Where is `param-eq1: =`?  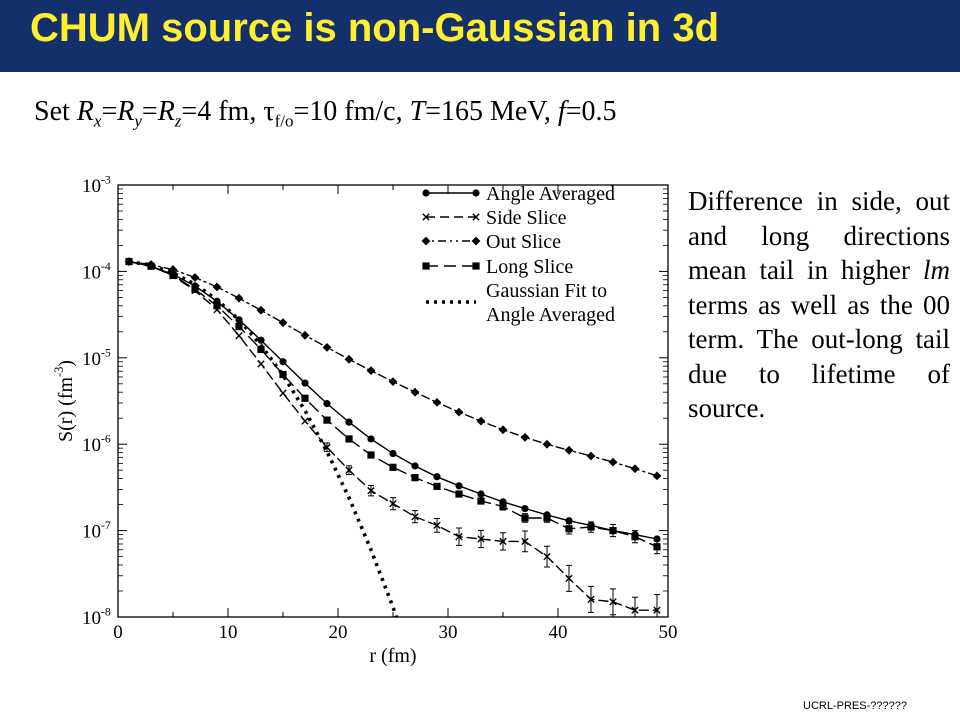 param-eq1: = is located at coordinates (109, 111).